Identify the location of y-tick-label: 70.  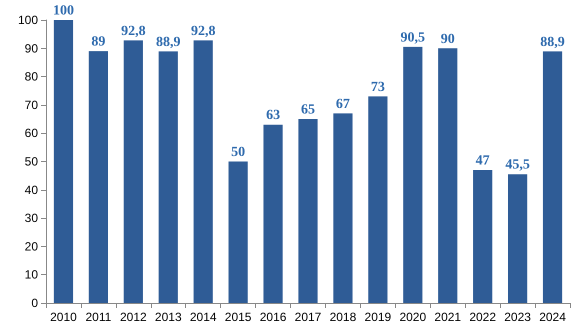
(31, 105).